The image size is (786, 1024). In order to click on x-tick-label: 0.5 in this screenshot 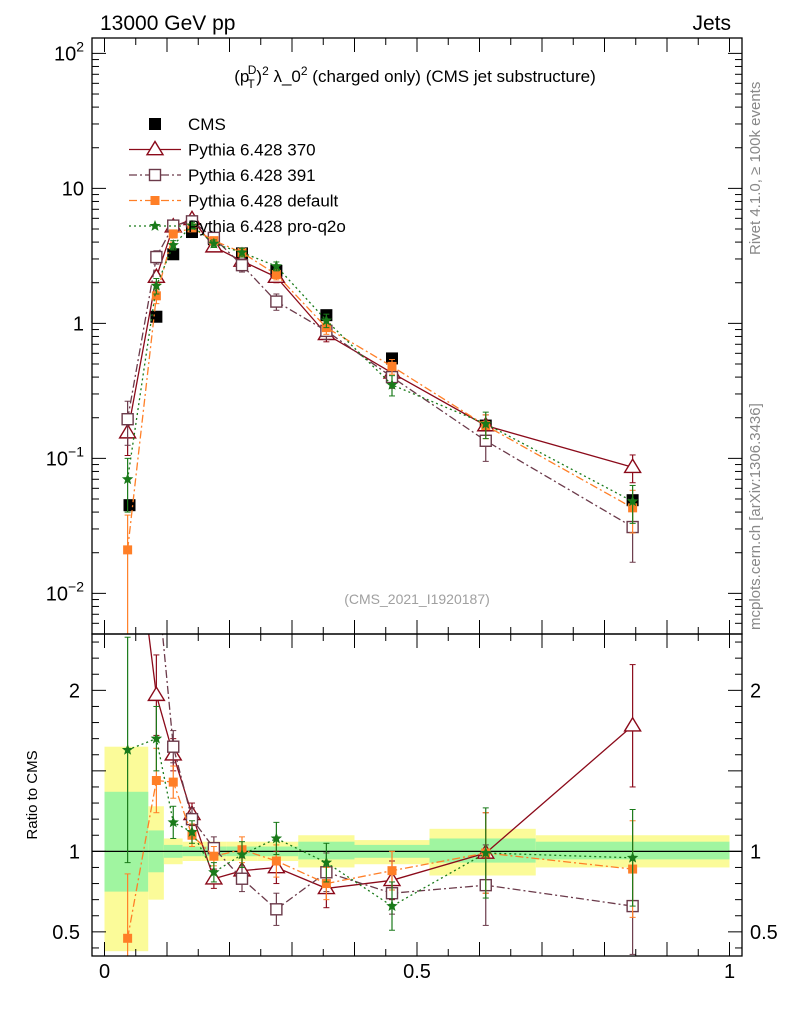, I will do `click(417, 972)`.